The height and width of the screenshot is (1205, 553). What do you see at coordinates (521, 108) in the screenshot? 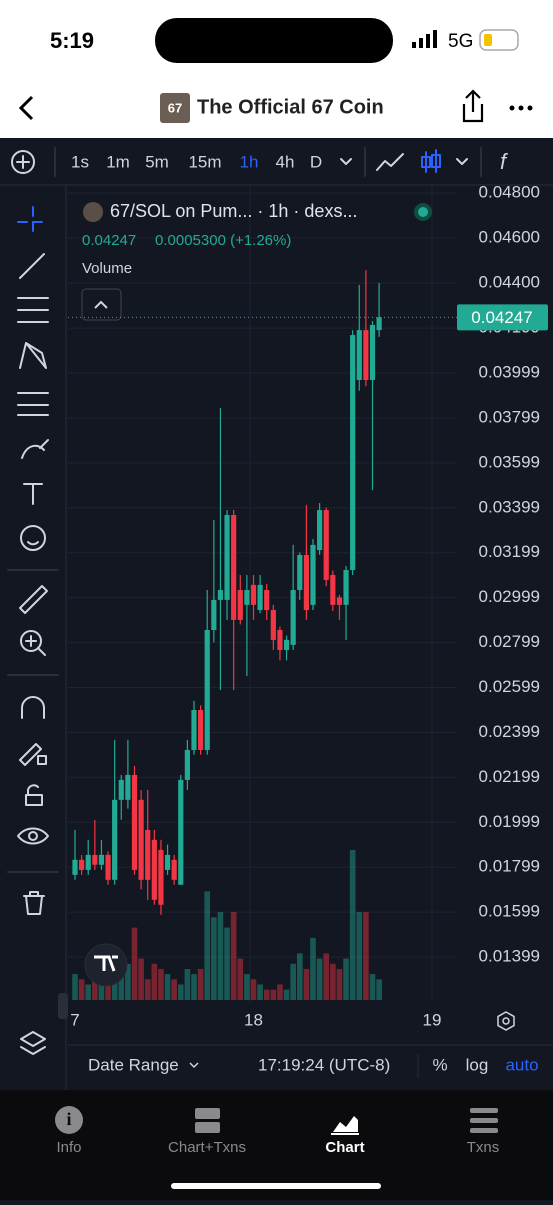
I see `more-button` at bounding box center [521, 108].